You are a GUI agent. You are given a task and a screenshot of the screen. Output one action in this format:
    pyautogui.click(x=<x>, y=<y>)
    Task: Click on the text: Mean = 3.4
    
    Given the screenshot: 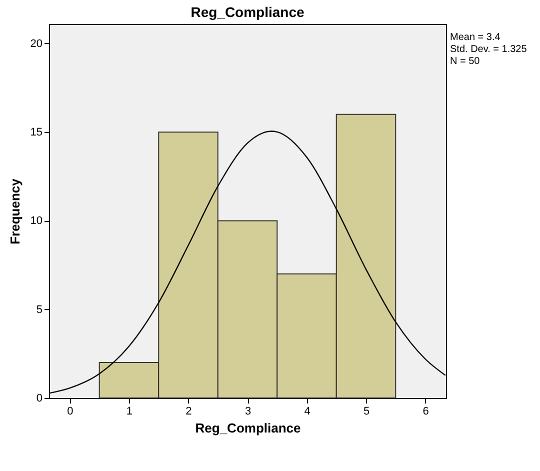 What is the action you would take?
    pyautogui.click(x=475, y=37)
    